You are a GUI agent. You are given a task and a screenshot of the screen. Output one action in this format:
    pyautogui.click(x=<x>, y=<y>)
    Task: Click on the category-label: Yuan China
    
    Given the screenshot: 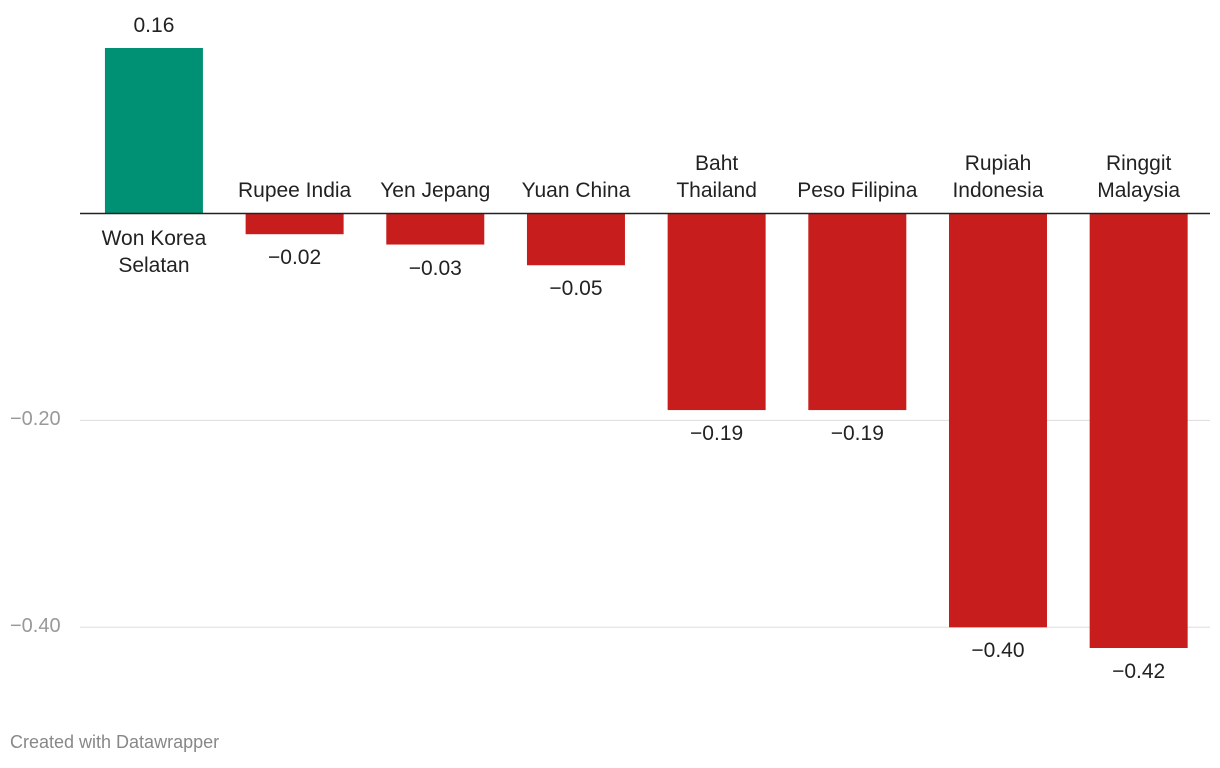 What is the action you would take?
    pyautogui.click(x=576, y=190)
    